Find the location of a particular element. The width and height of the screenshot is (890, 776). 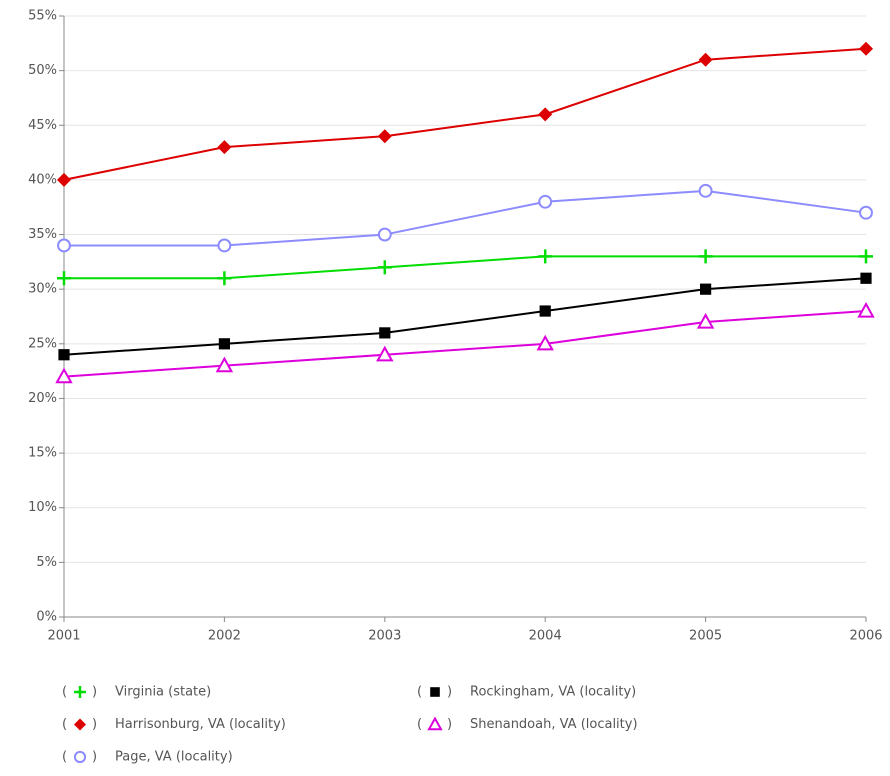

legend-label: Shenandoah, VA (locality) is located at coordinates (554, 724).